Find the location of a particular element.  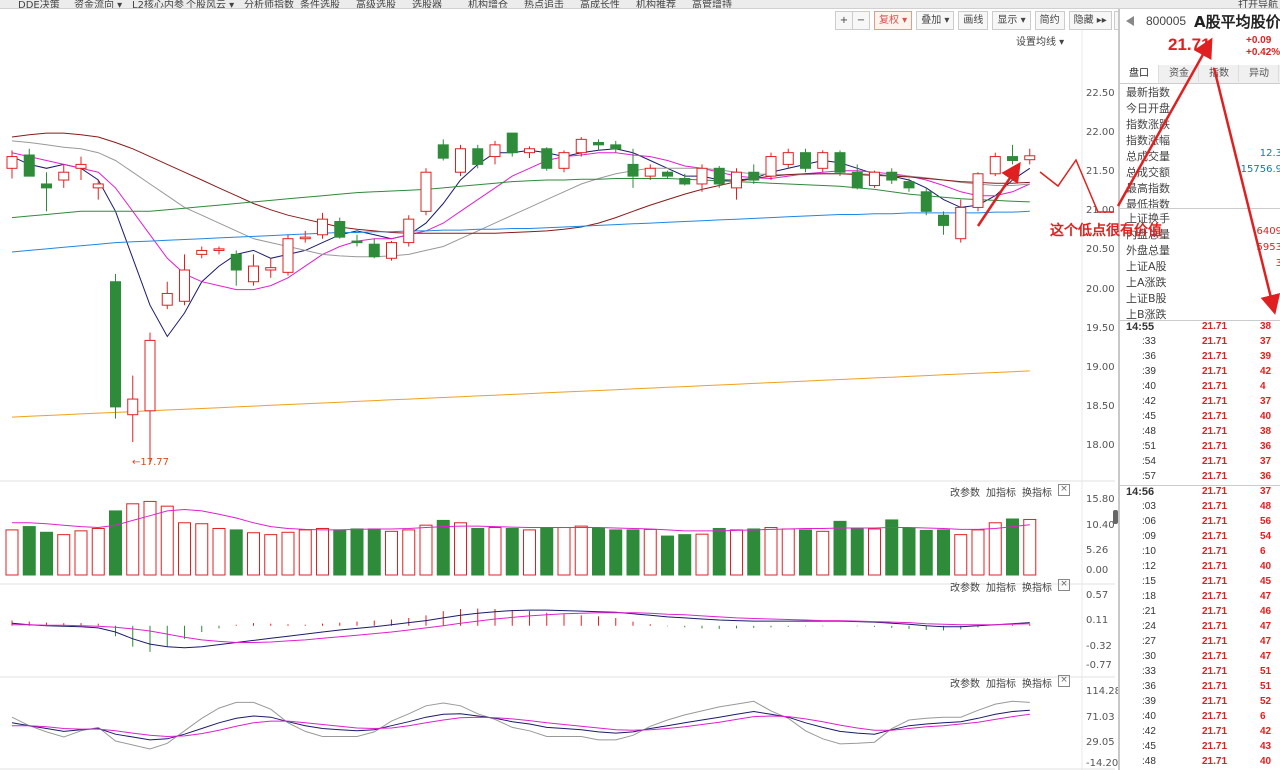

tick-volume: 4 is located at coordinates (1263, 386).